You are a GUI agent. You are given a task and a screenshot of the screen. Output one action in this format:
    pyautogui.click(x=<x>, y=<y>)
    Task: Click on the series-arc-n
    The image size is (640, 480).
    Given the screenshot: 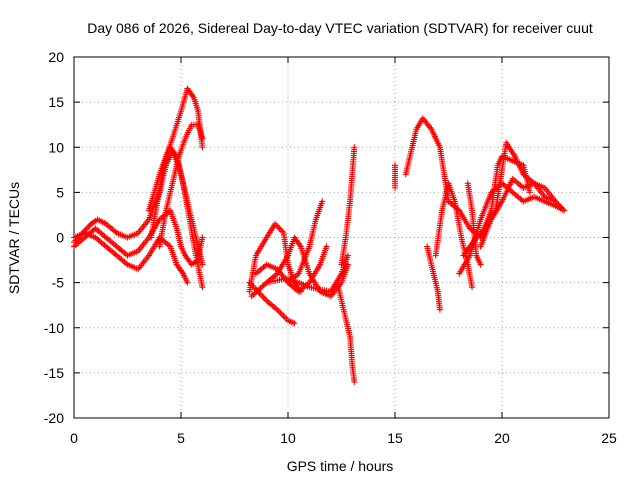 What is the action you would take?
    pyautogui.click(x=348, y=206)
    